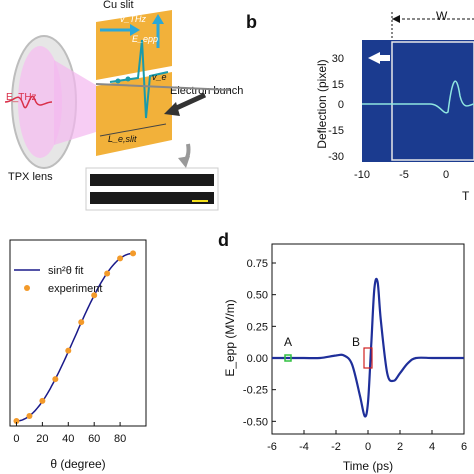  Describe the element at coordinates (288, 342) in the screenshot. I see `marker-a-label: A` at that location.